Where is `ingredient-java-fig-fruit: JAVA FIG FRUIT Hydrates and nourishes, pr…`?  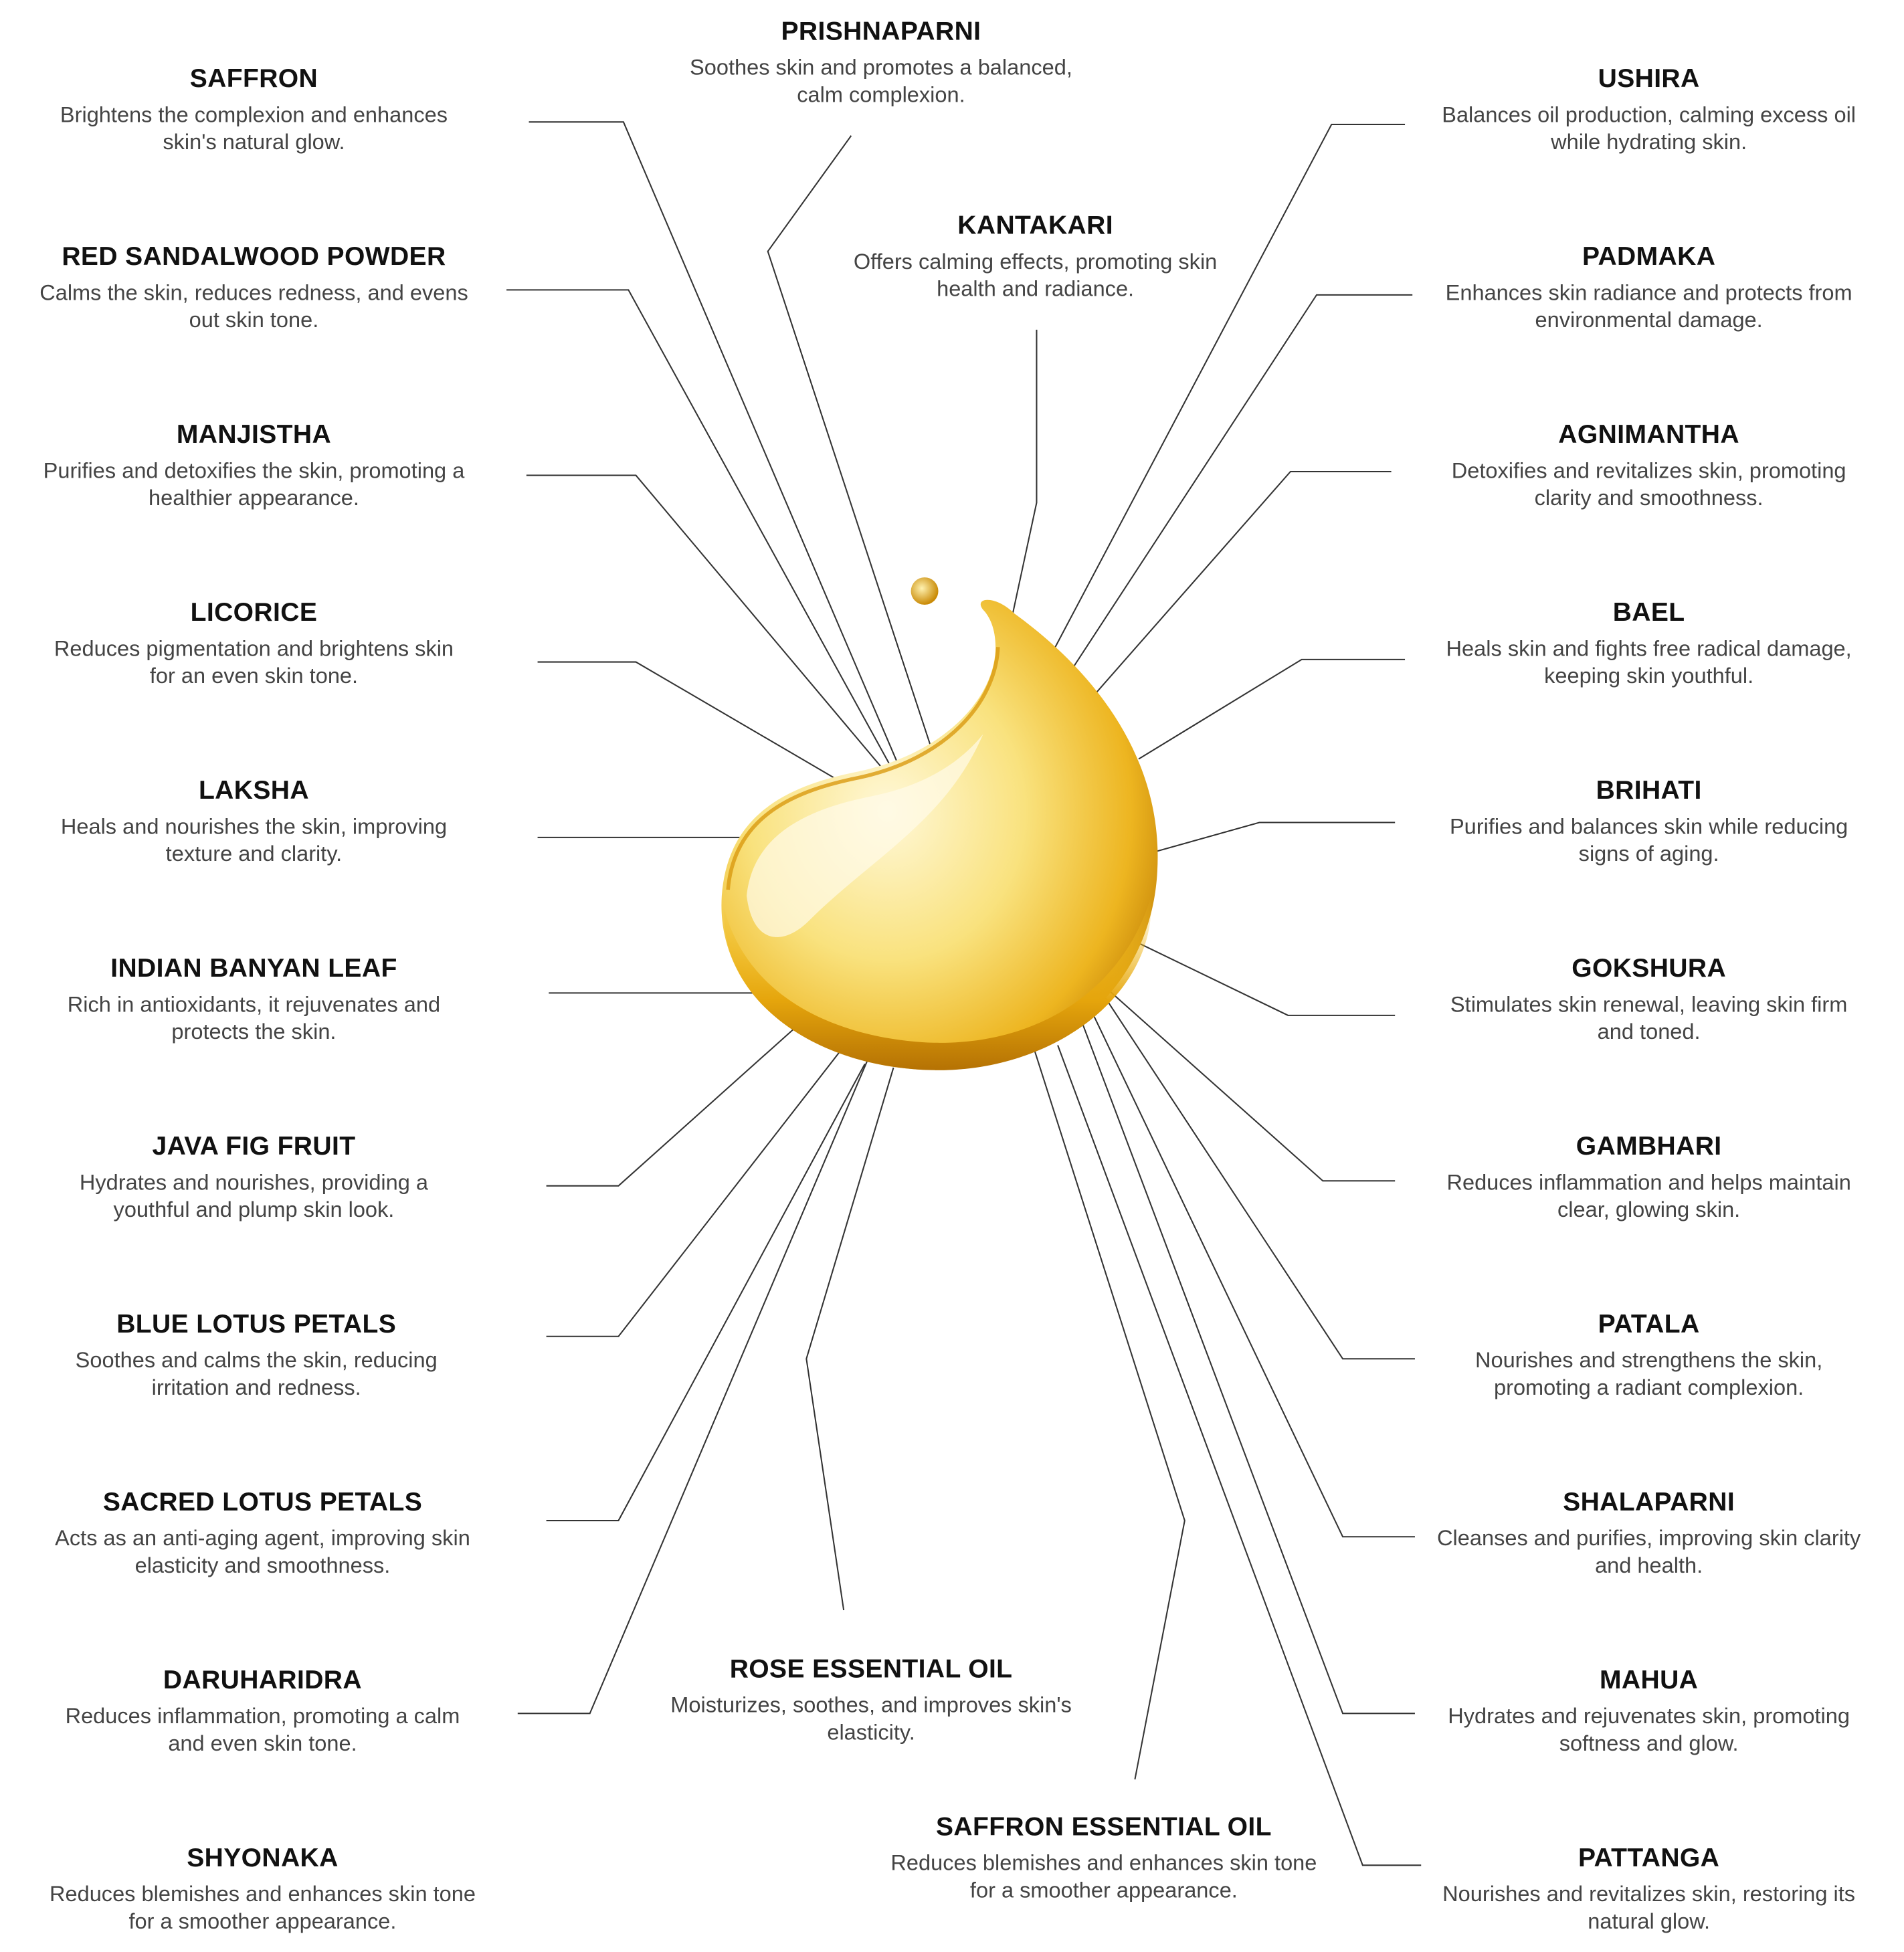
ingredient-java-fig-fruit: JAVA FIG FRUIT Hydrates and nourishes, pr… is located at coordinates (254, 1177).